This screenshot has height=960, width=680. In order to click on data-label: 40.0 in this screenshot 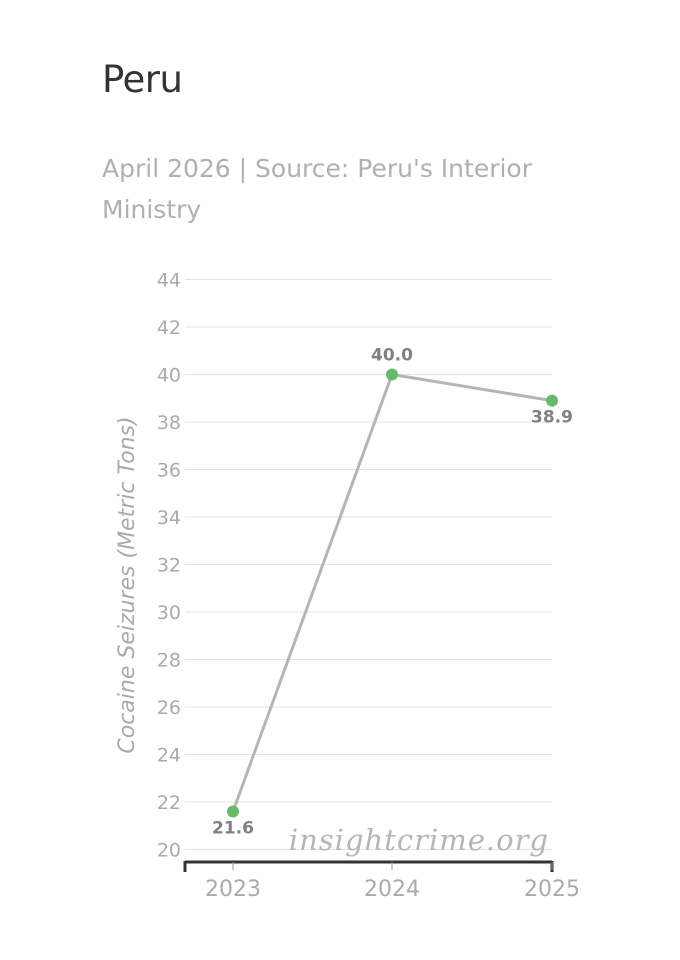, I will do `click(392, 356)`.